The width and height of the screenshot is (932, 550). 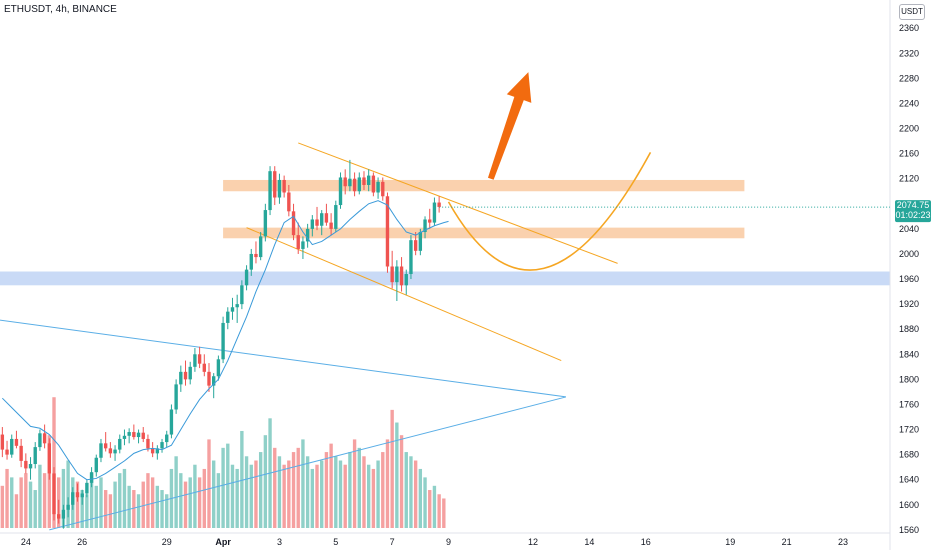 I want to click on y-tick-label: 2240, so click(x=909, y=103).